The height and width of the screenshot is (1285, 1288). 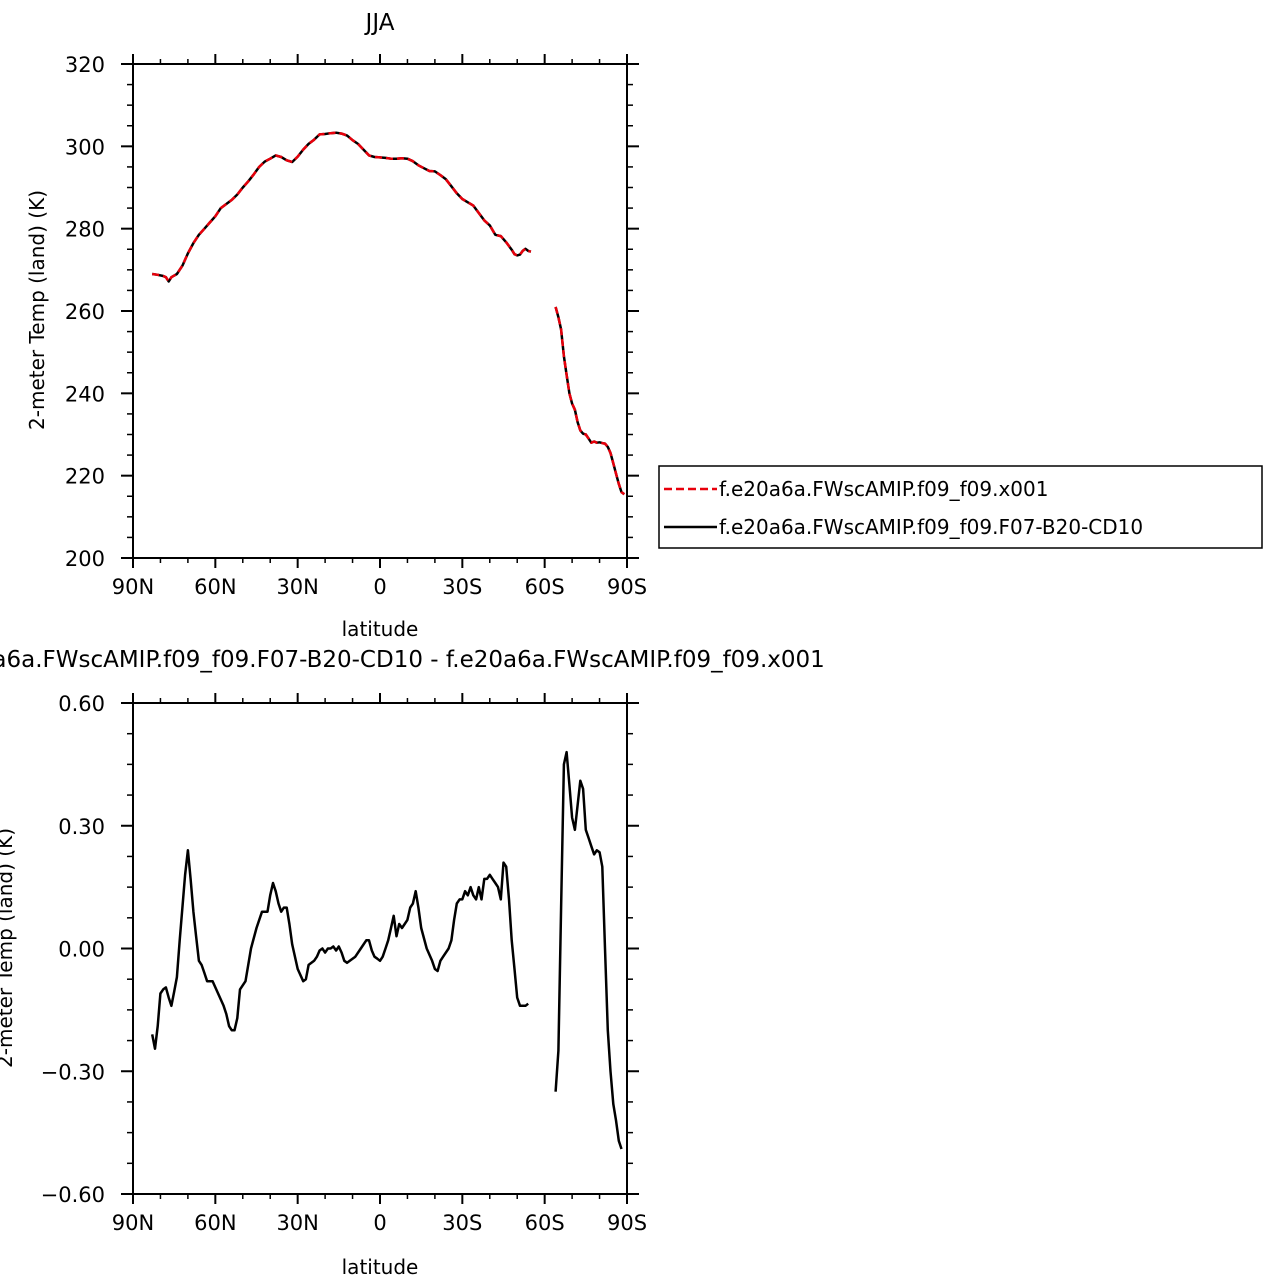 What do you see at coordinates (627, 1223) in the screenshot?
I see `bottom-x-tick-label: 90S` at bounding box center [627, 1223].